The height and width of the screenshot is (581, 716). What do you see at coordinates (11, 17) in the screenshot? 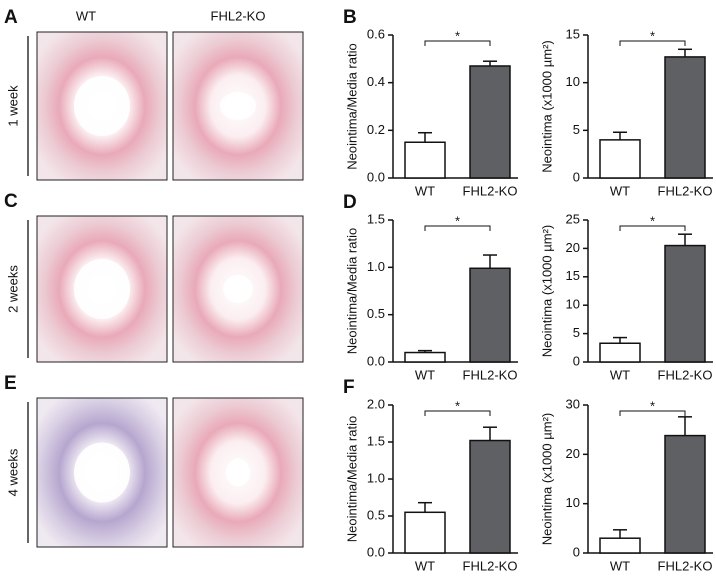
I see `panel-letter: A` at bounding box center [11, 17].